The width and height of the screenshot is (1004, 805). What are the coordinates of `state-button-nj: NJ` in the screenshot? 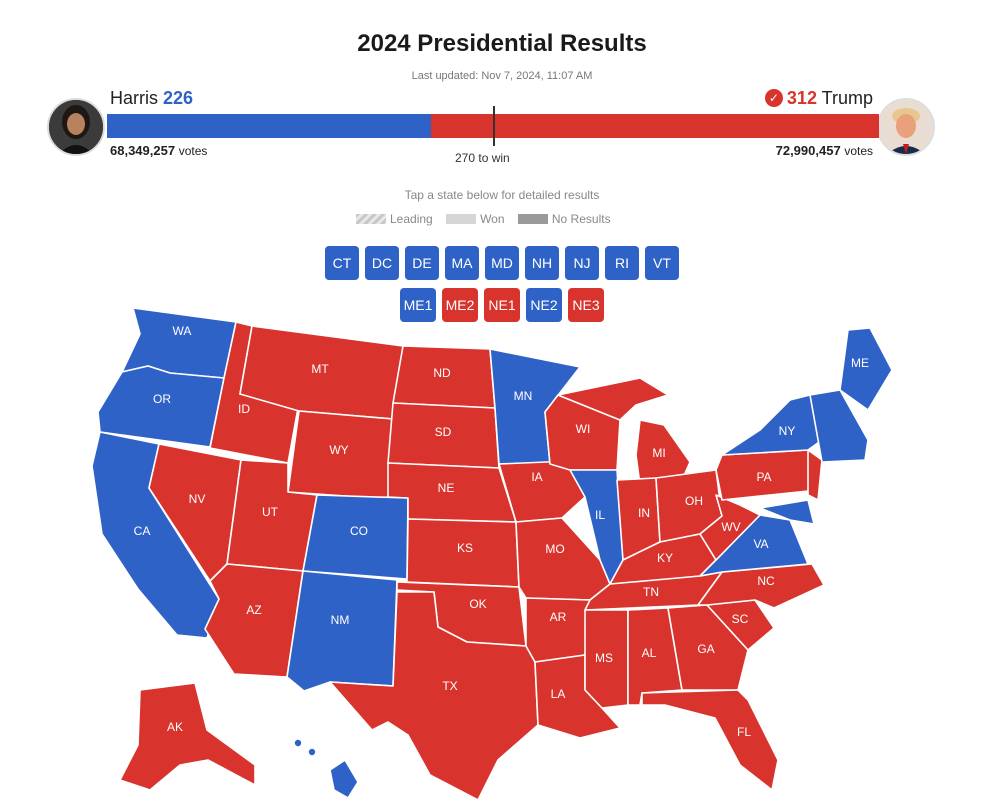 It's located at (582, 263).